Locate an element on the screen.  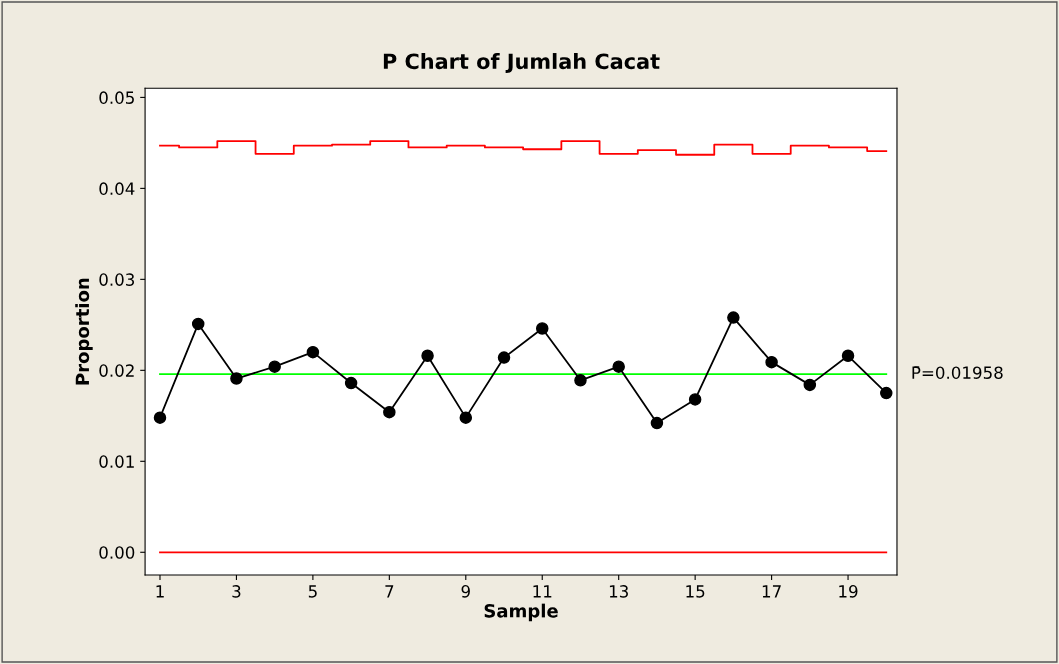
x-tick-label: 15 is located at coordinates (695, 591).